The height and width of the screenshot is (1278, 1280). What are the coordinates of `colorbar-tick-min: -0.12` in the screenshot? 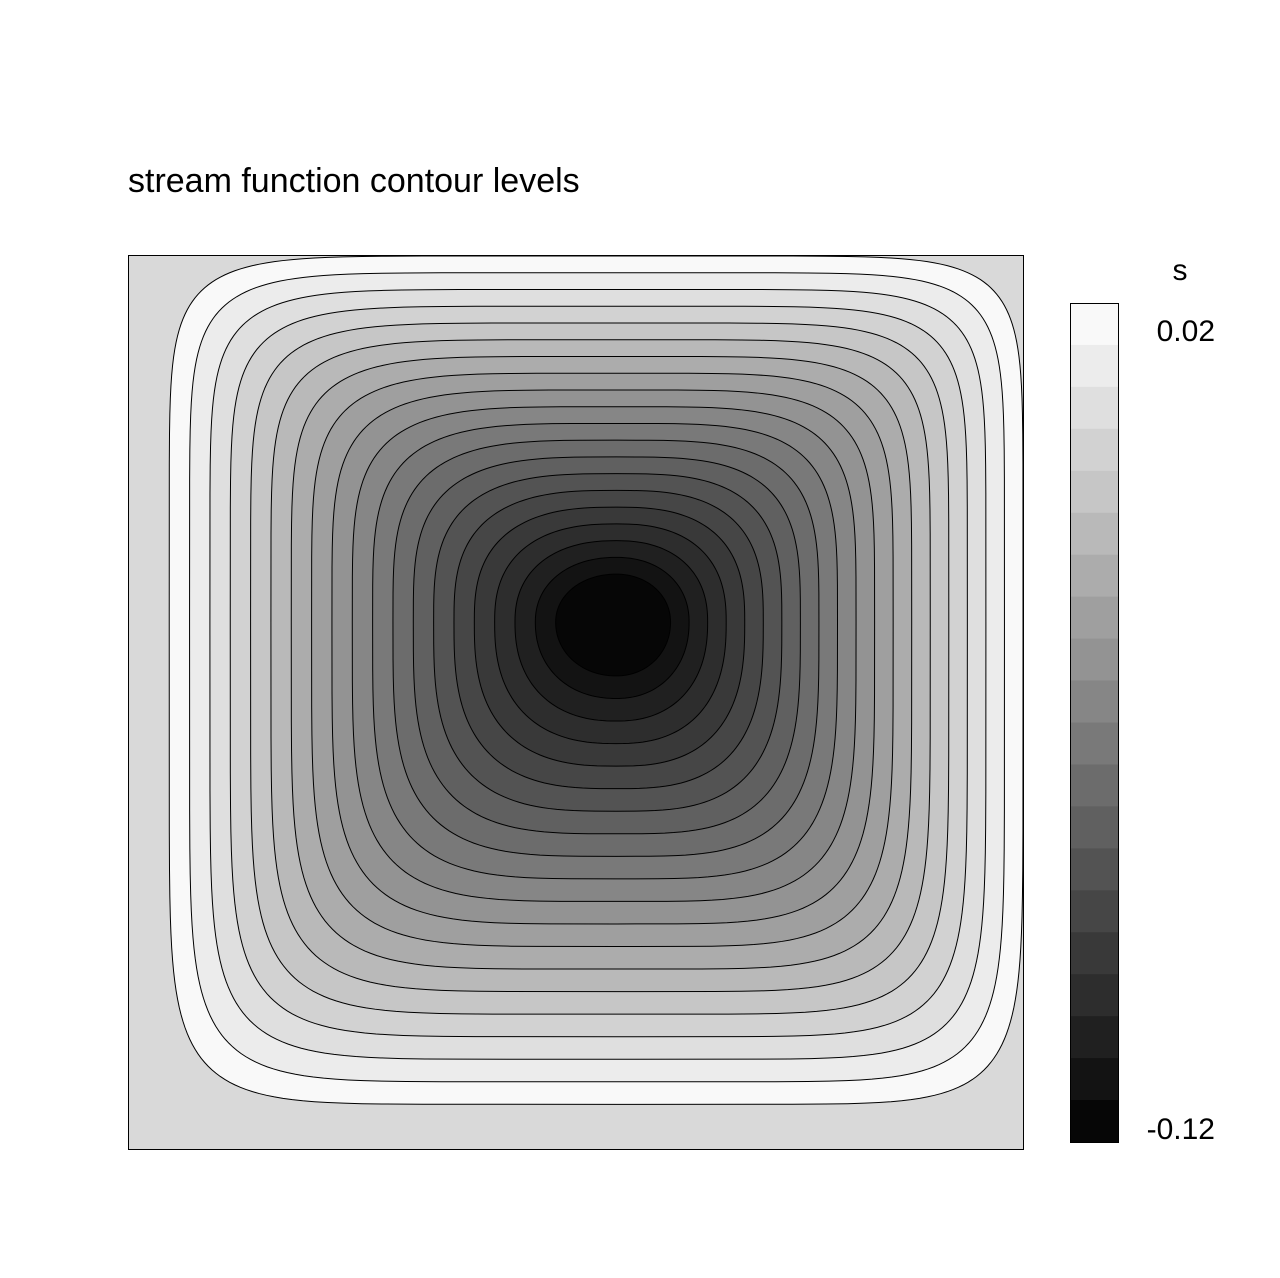 It's located at (1181, 1129).